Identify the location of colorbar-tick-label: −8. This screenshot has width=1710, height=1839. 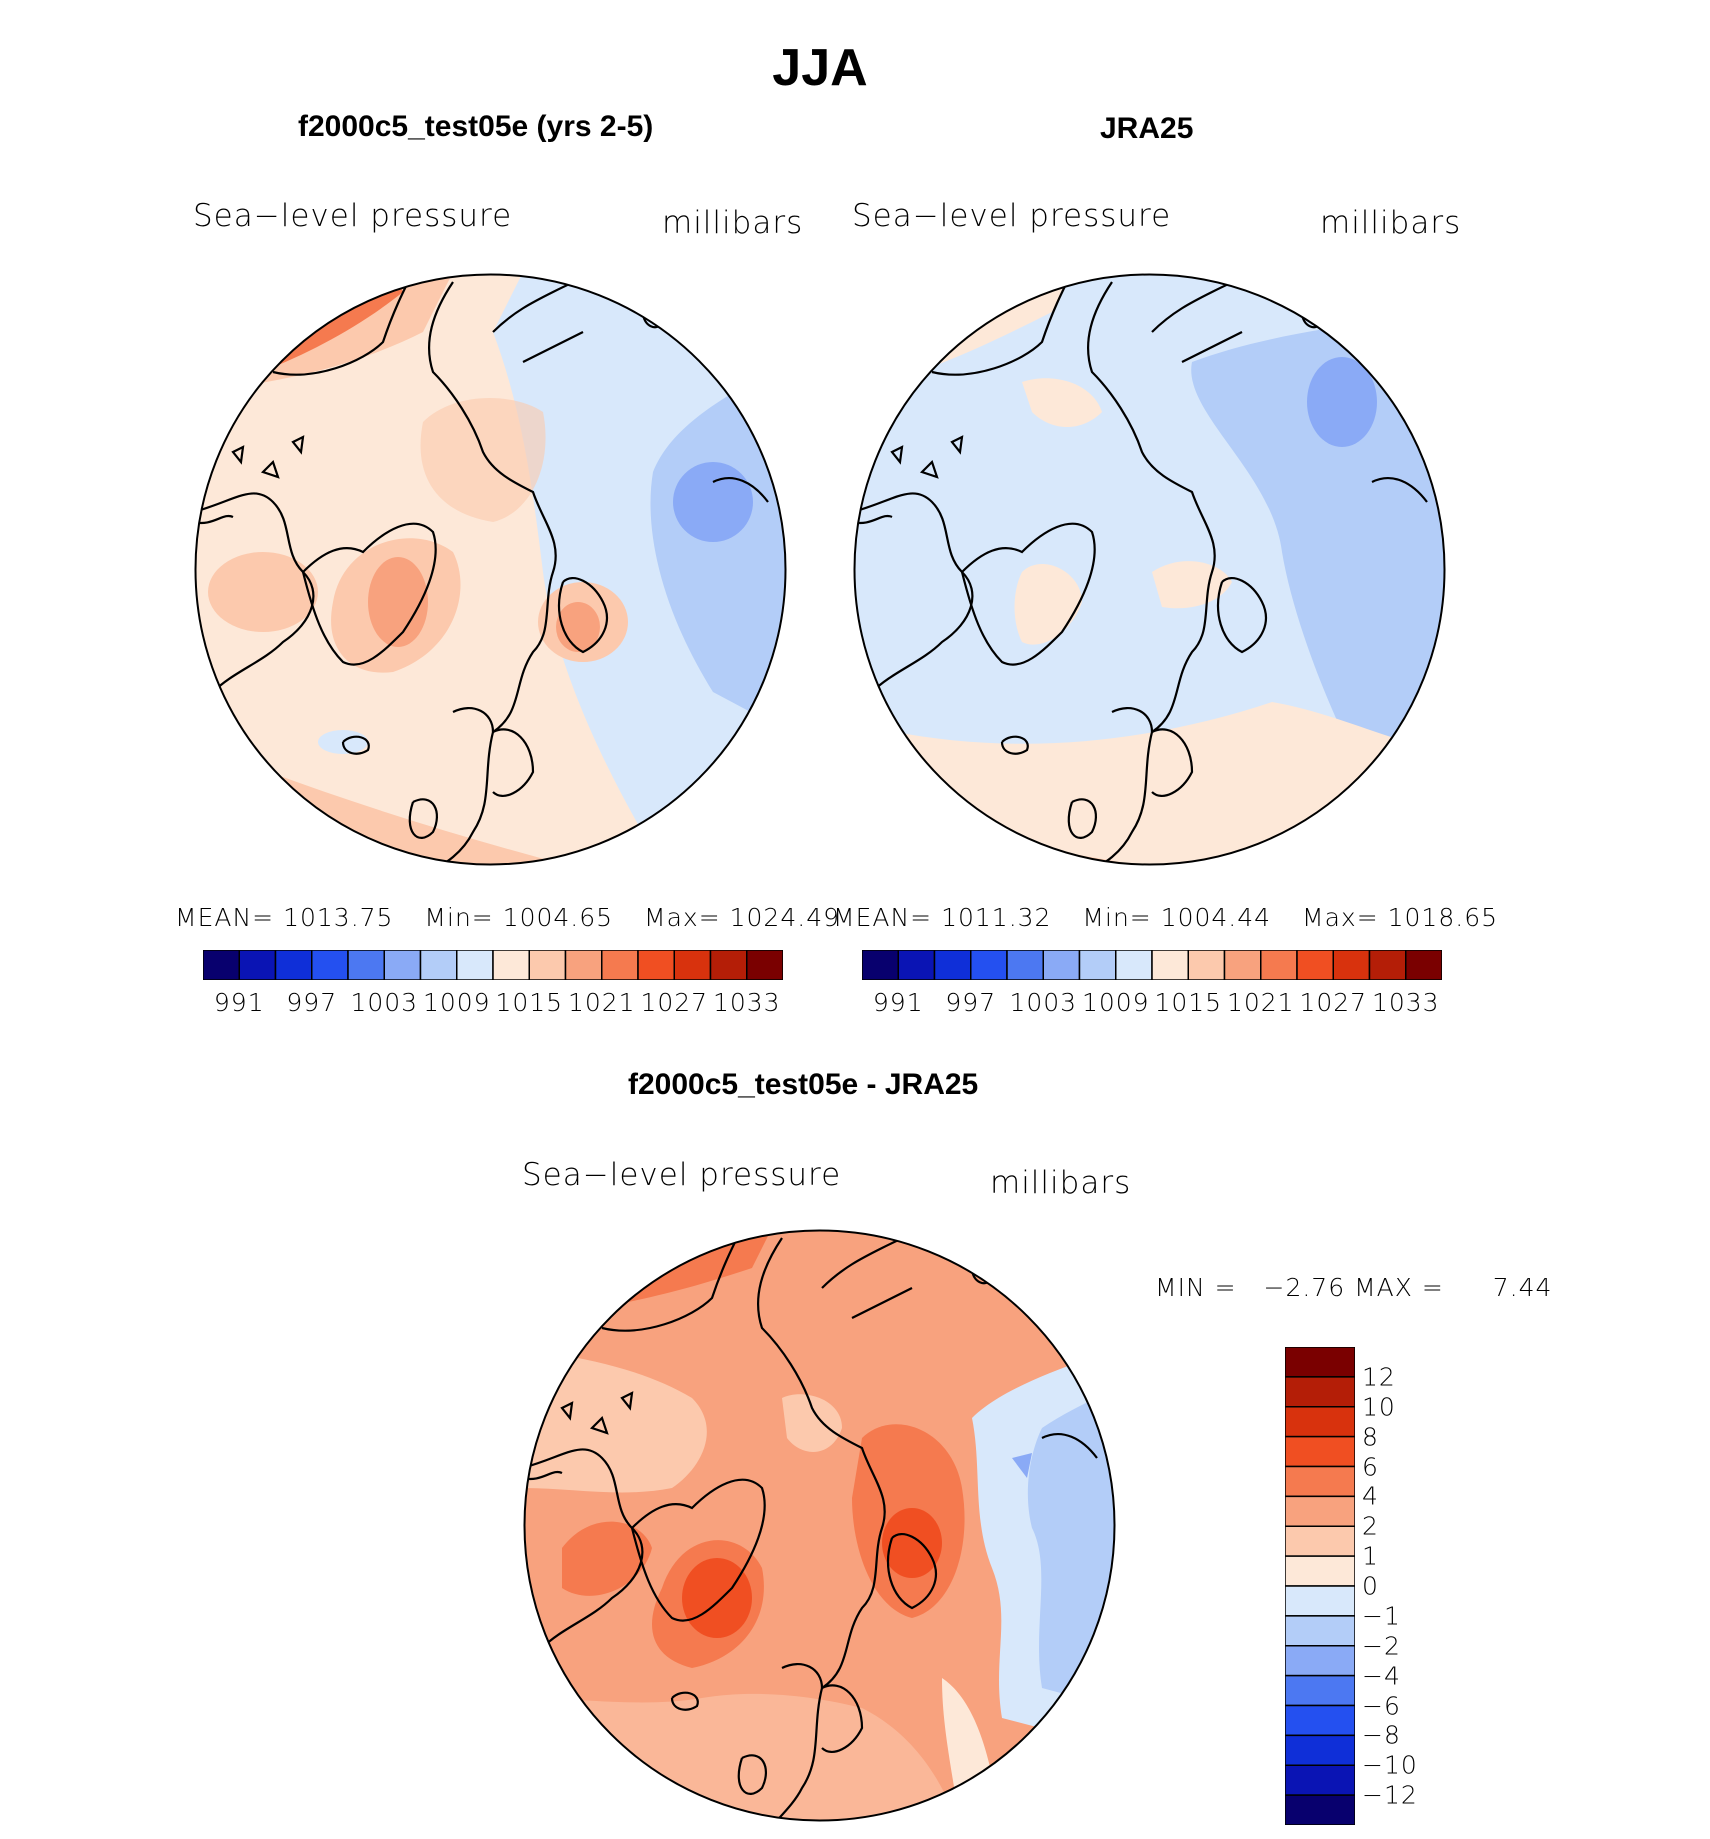
(1381, 1735).